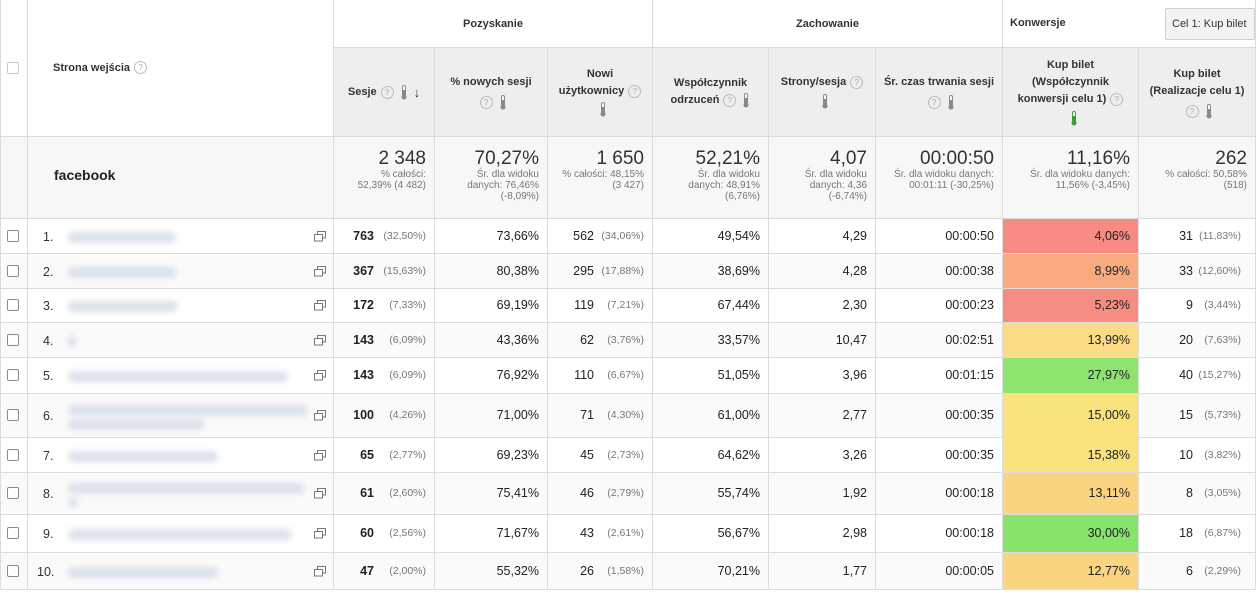 The width and height of the screenshot is (1256, 594). Describe the element at coordinates (491, 92) in the screenshot. I see `column-header-new_sessions: % nowych sesji?` at that location.